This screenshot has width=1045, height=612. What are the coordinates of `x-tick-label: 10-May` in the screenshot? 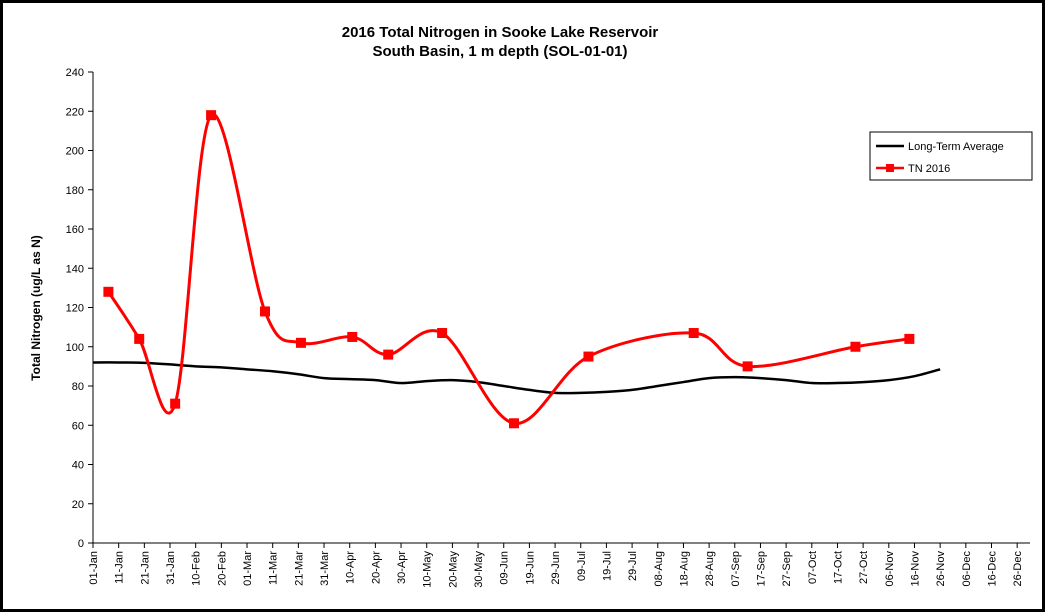 It's located at (428, 569).